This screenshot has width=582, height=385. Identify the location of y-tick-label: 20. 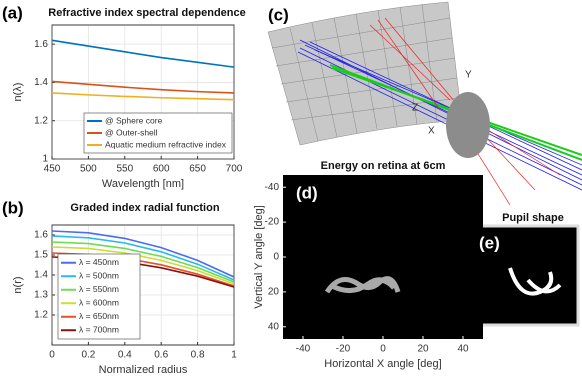
(274, 292).